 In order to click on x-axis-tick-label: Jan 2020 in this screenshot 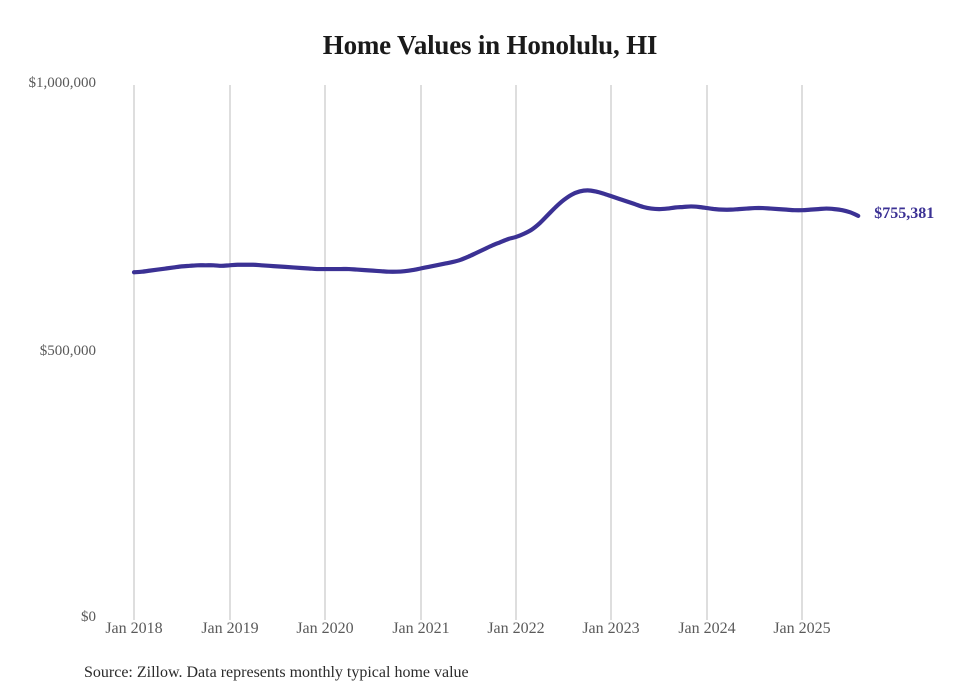, I will do `click(325, 628)`.